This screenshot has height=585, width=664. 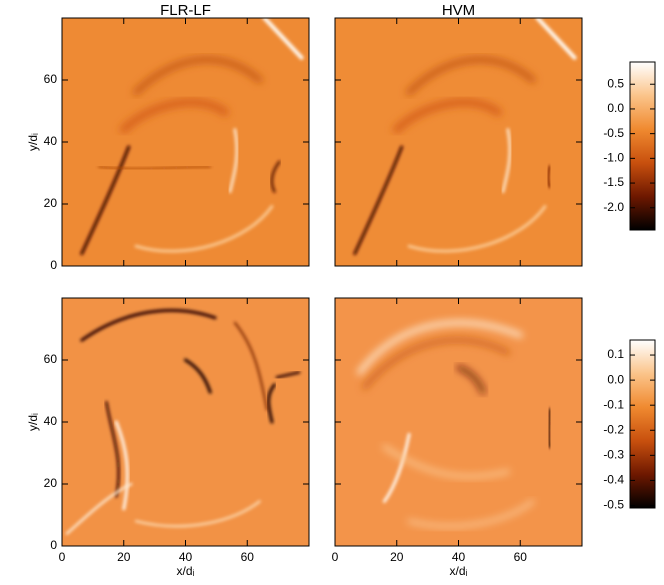 What do you see at coordinates (613, 404) in the screenshot?
I see `colorbar-tick-label: -0.1` at bounding box center [613, 404].